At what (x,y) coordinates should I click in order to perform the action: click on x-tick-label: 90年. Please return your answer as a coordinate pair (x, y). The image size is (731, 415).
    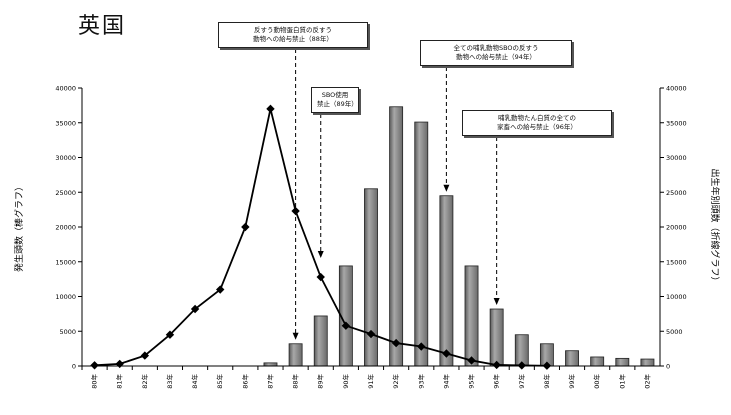
    Looking at the image, I should click on (345, 381).